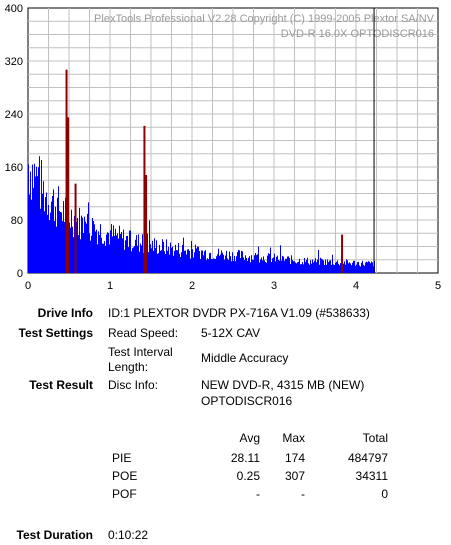 The image size is (451, 545). What do you see at coordinates (384, 494) in the screenshot?
I see `stats-row-pof-total: 0` at bounding box center [384, 494].